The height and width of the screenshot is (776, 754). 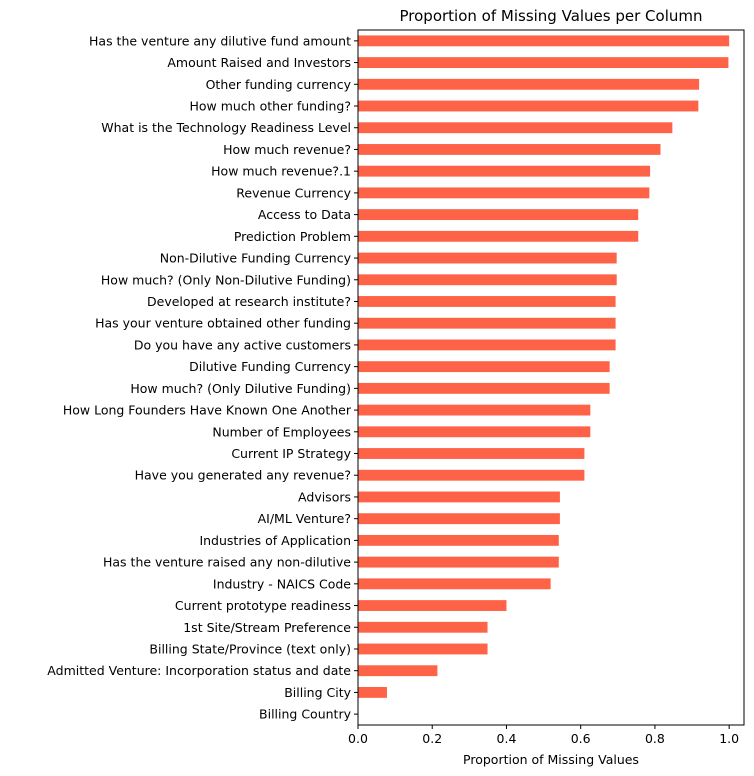 I want to click on y-tick-label: Billing Country, so click(x=305, y=714).